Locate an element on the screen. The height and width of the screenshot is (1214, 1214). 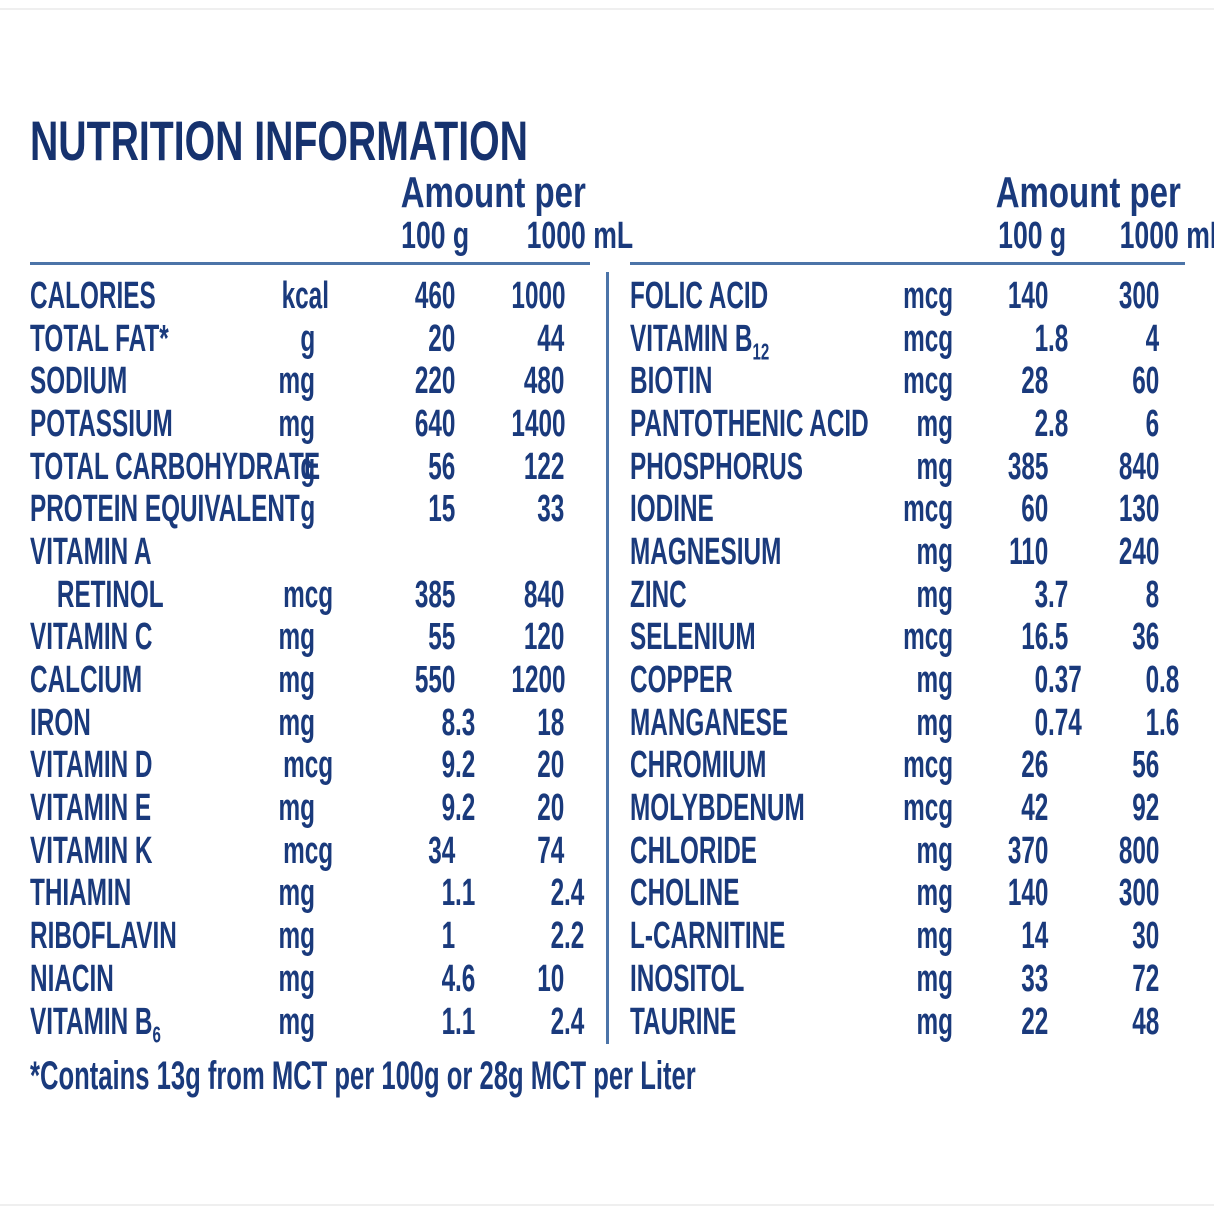
per-100g-value: 28 is located at coordinates (1000, 381).